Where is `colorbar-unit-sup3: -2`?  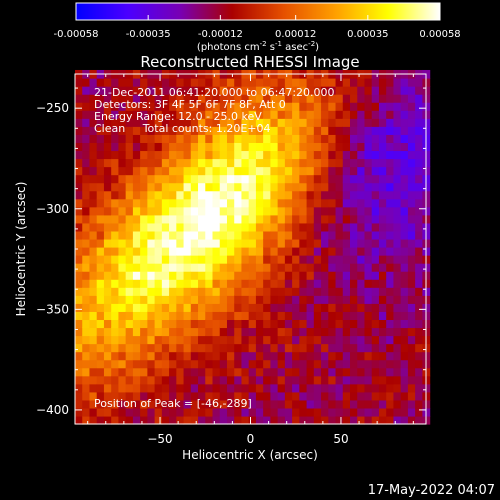 colorbar-unit-sup3: -2 is located at coordinates (311, 44).